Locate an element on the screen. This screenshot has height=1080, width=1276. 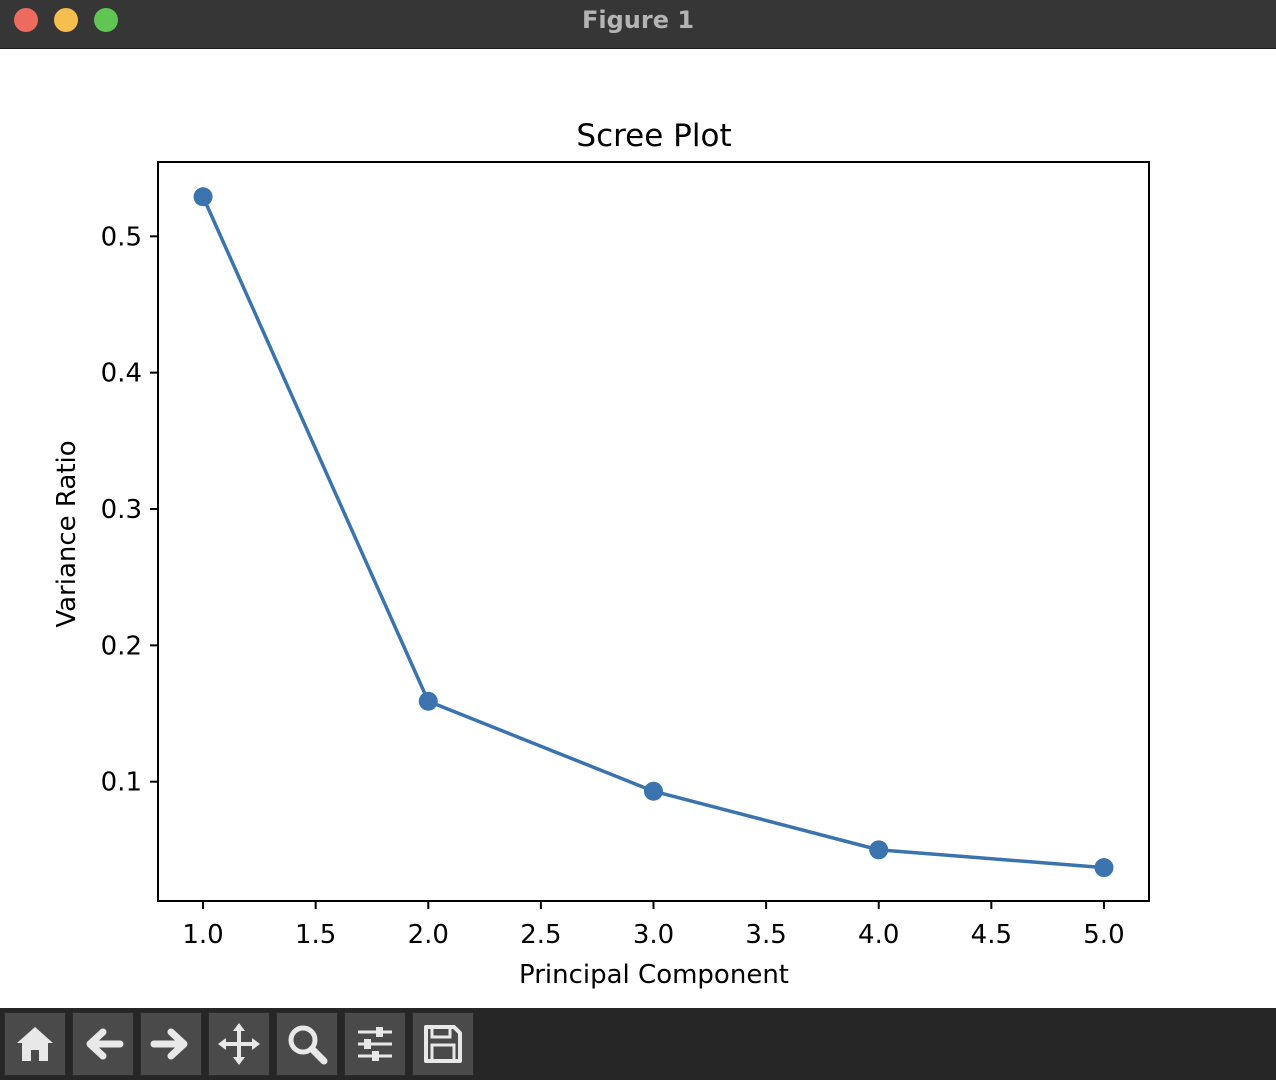
x-axis-label: Principal Component is located at coordinates (654, 975).